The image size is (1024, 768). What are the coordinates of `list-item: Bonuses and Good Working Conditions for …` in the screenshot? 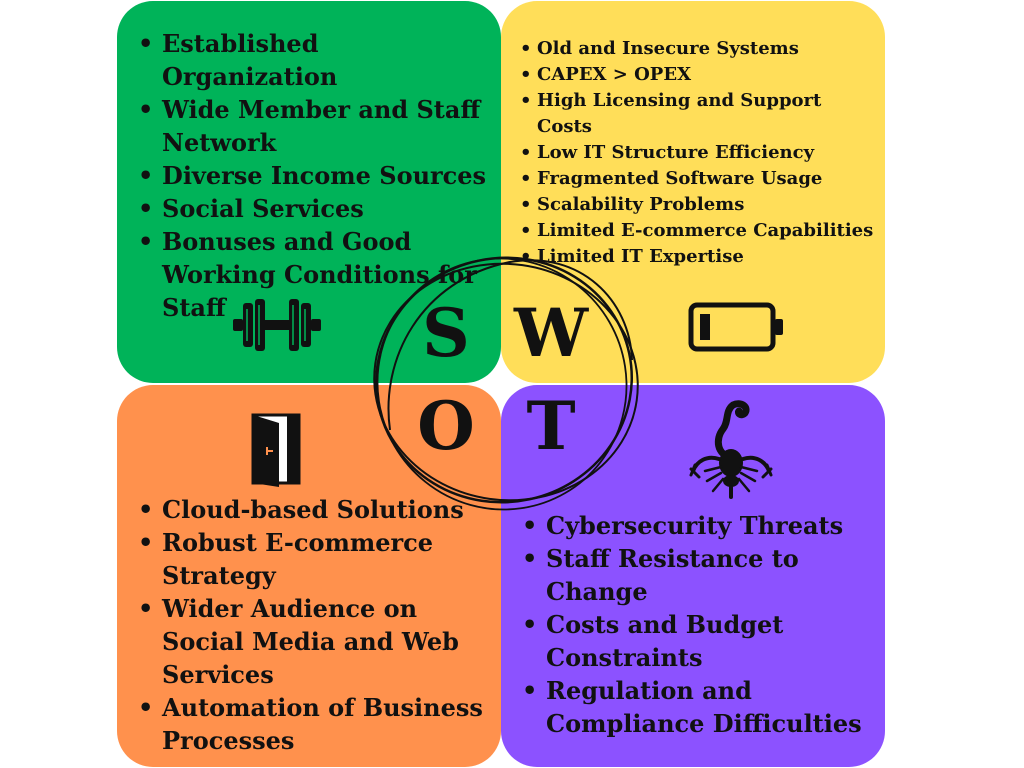 It's located at (315, 274).